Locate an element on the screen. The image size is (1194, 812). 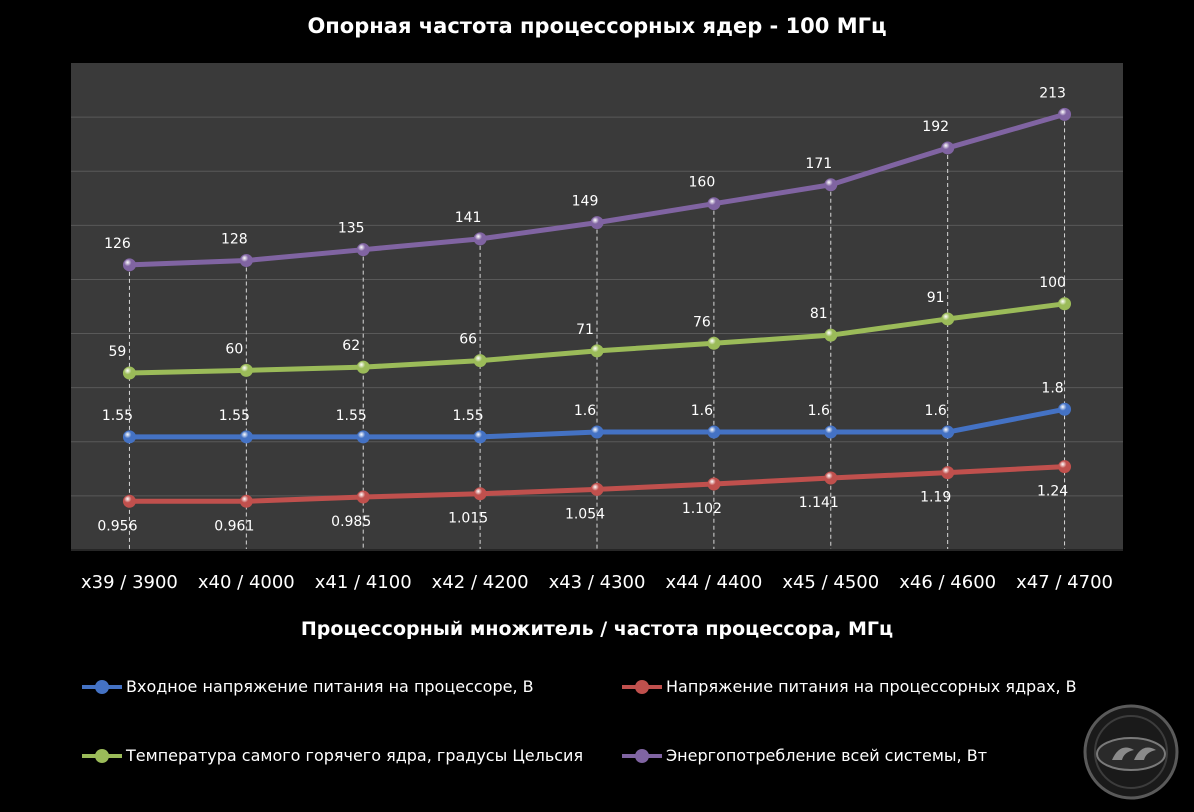
data-label: 126 is located at coordinates (117, 244).